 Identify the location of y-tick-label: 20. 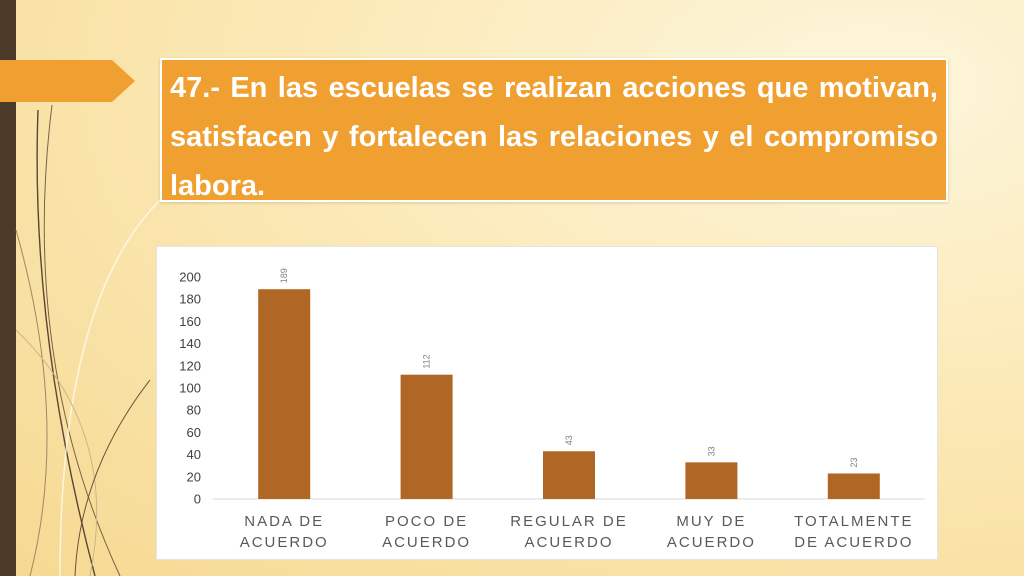
(194, 476).